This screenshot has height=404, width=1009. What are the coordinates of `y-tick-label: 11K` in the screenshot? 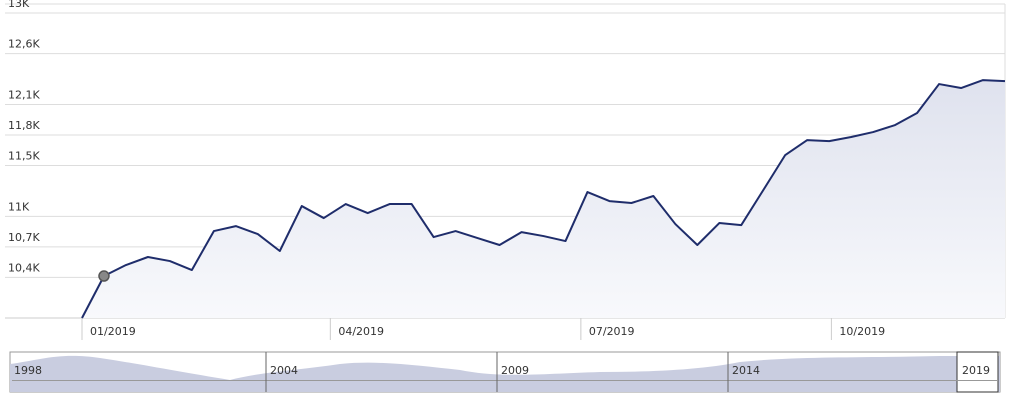 It's located at (19, 206).